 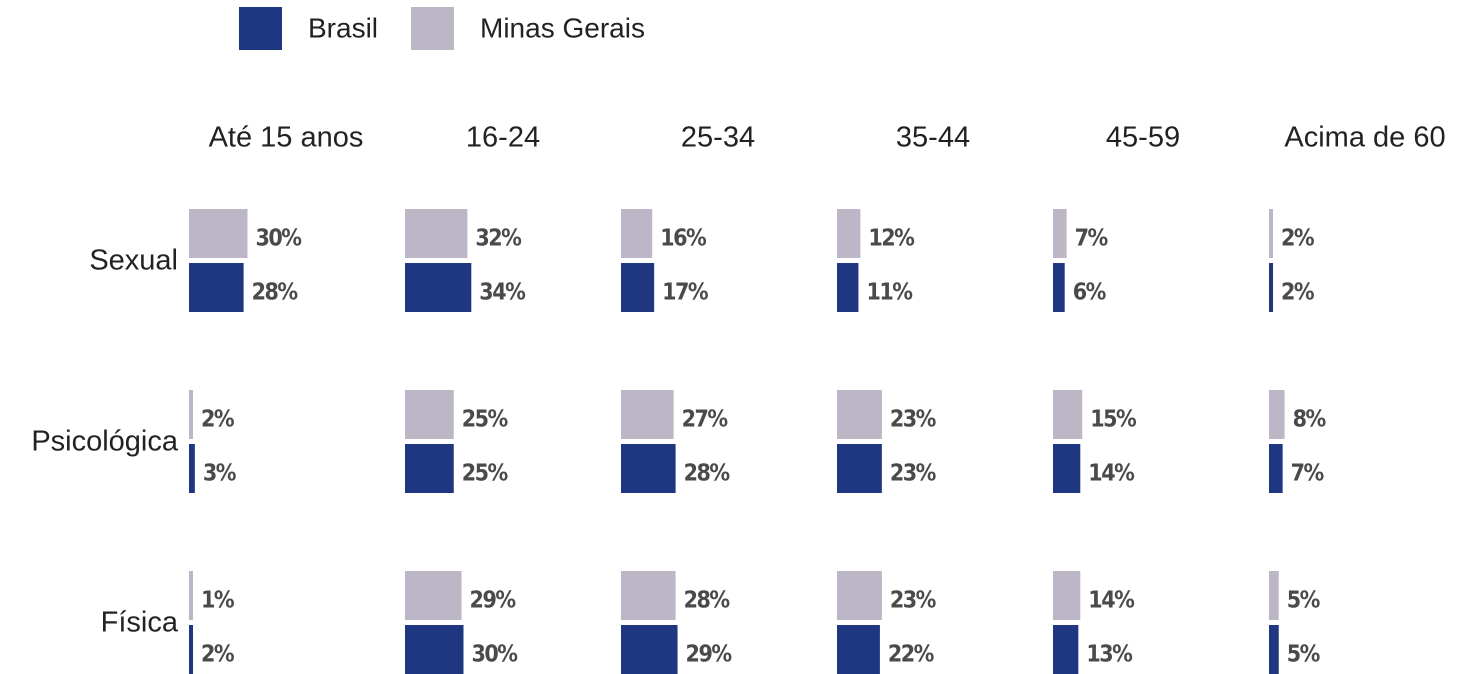 I want to click on column-header: 16-24, so click(x=503, y=138).